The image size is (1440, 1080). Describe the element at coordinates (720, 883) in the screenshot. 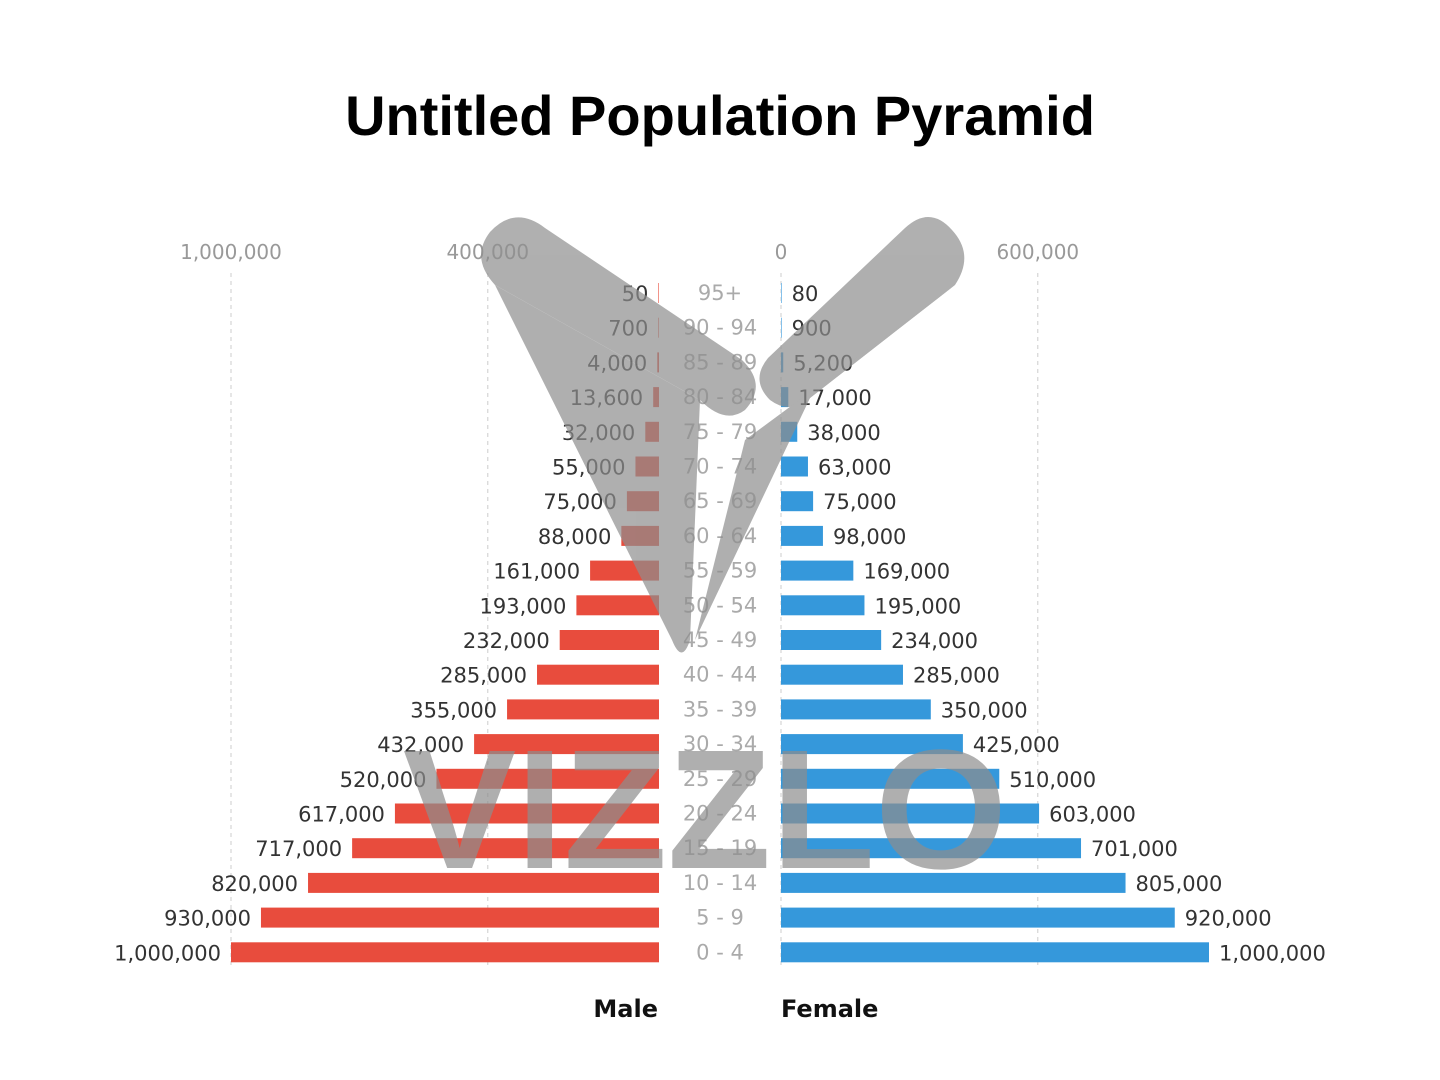

I see `age-group-label: 10 - 14` at that location.